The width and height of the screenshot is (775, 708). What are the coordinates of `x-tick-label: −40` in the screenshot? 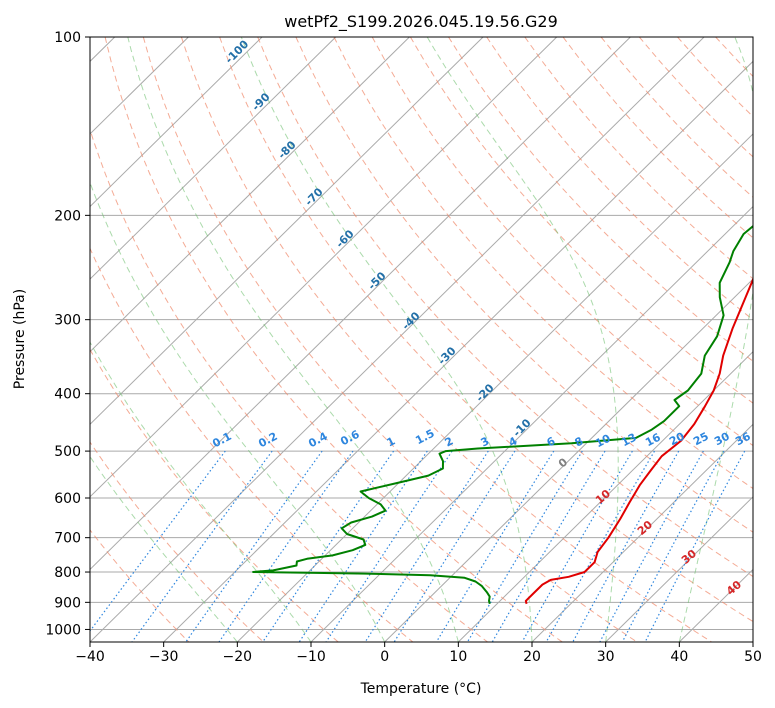 It's located at (90, 657).